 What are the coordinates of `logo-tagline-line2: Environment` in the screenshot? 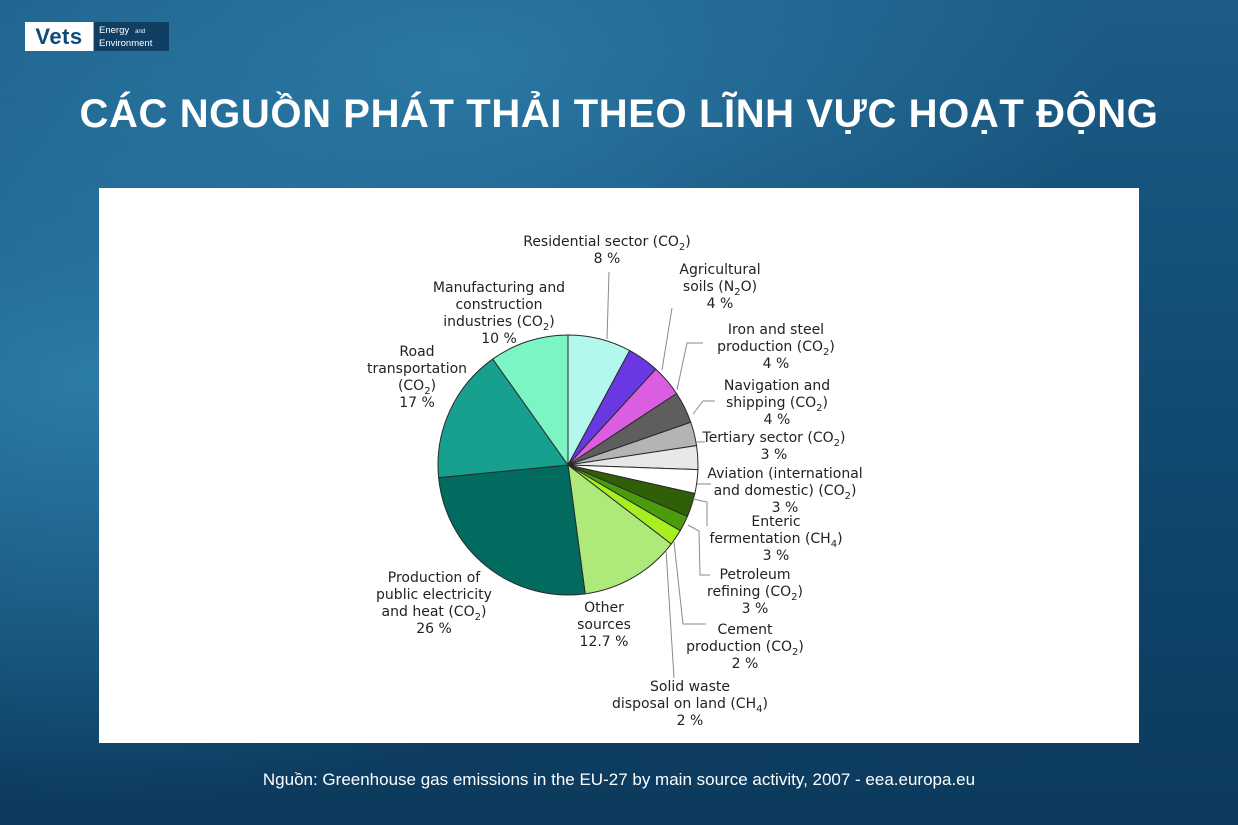 It's located at (126, 43).